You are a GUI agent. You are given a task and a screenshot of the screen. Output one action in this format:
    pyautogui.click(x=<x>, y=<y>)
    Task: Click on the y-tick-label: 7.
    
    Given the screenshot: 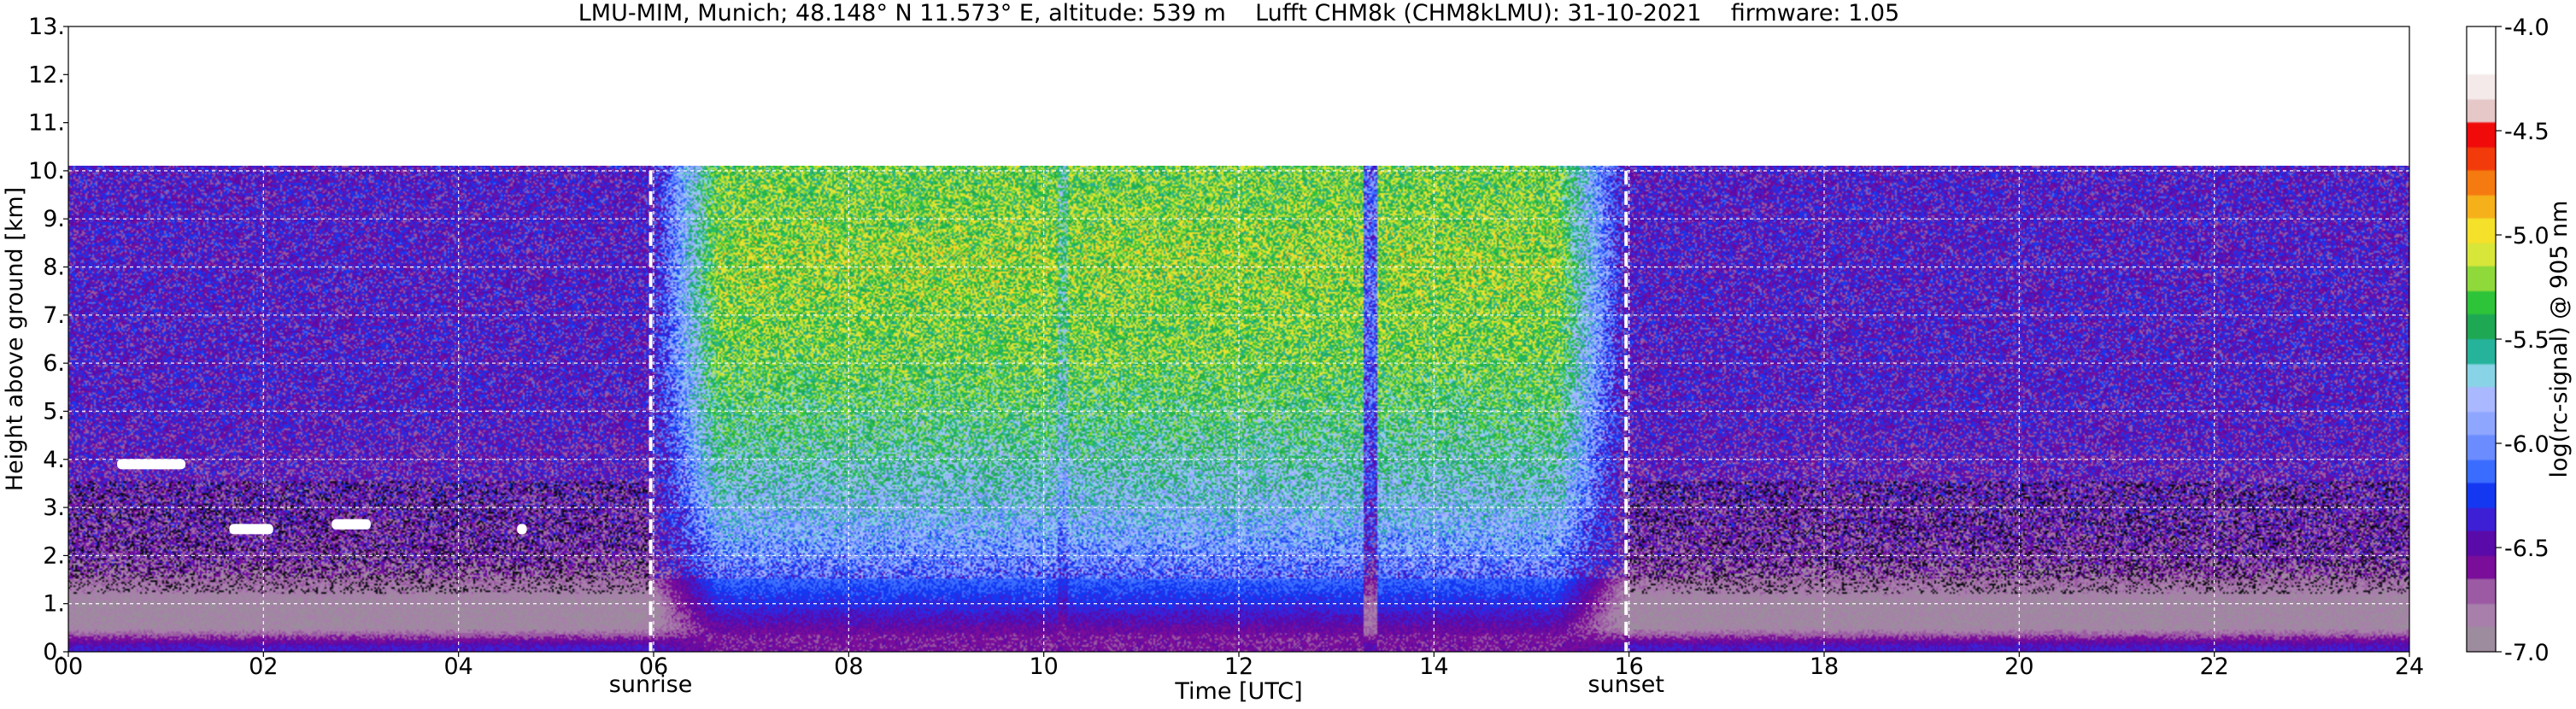 What is the action you would take?
    pyautogui.click(x=54, y=315)
    